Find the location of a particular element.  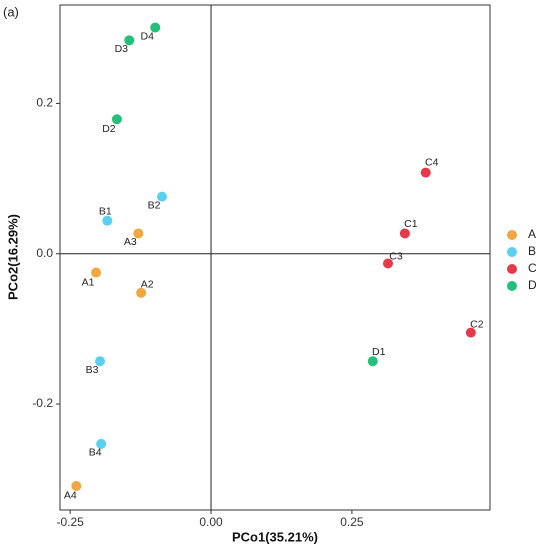

point-label: D1 is located at coordinates (379, 352).